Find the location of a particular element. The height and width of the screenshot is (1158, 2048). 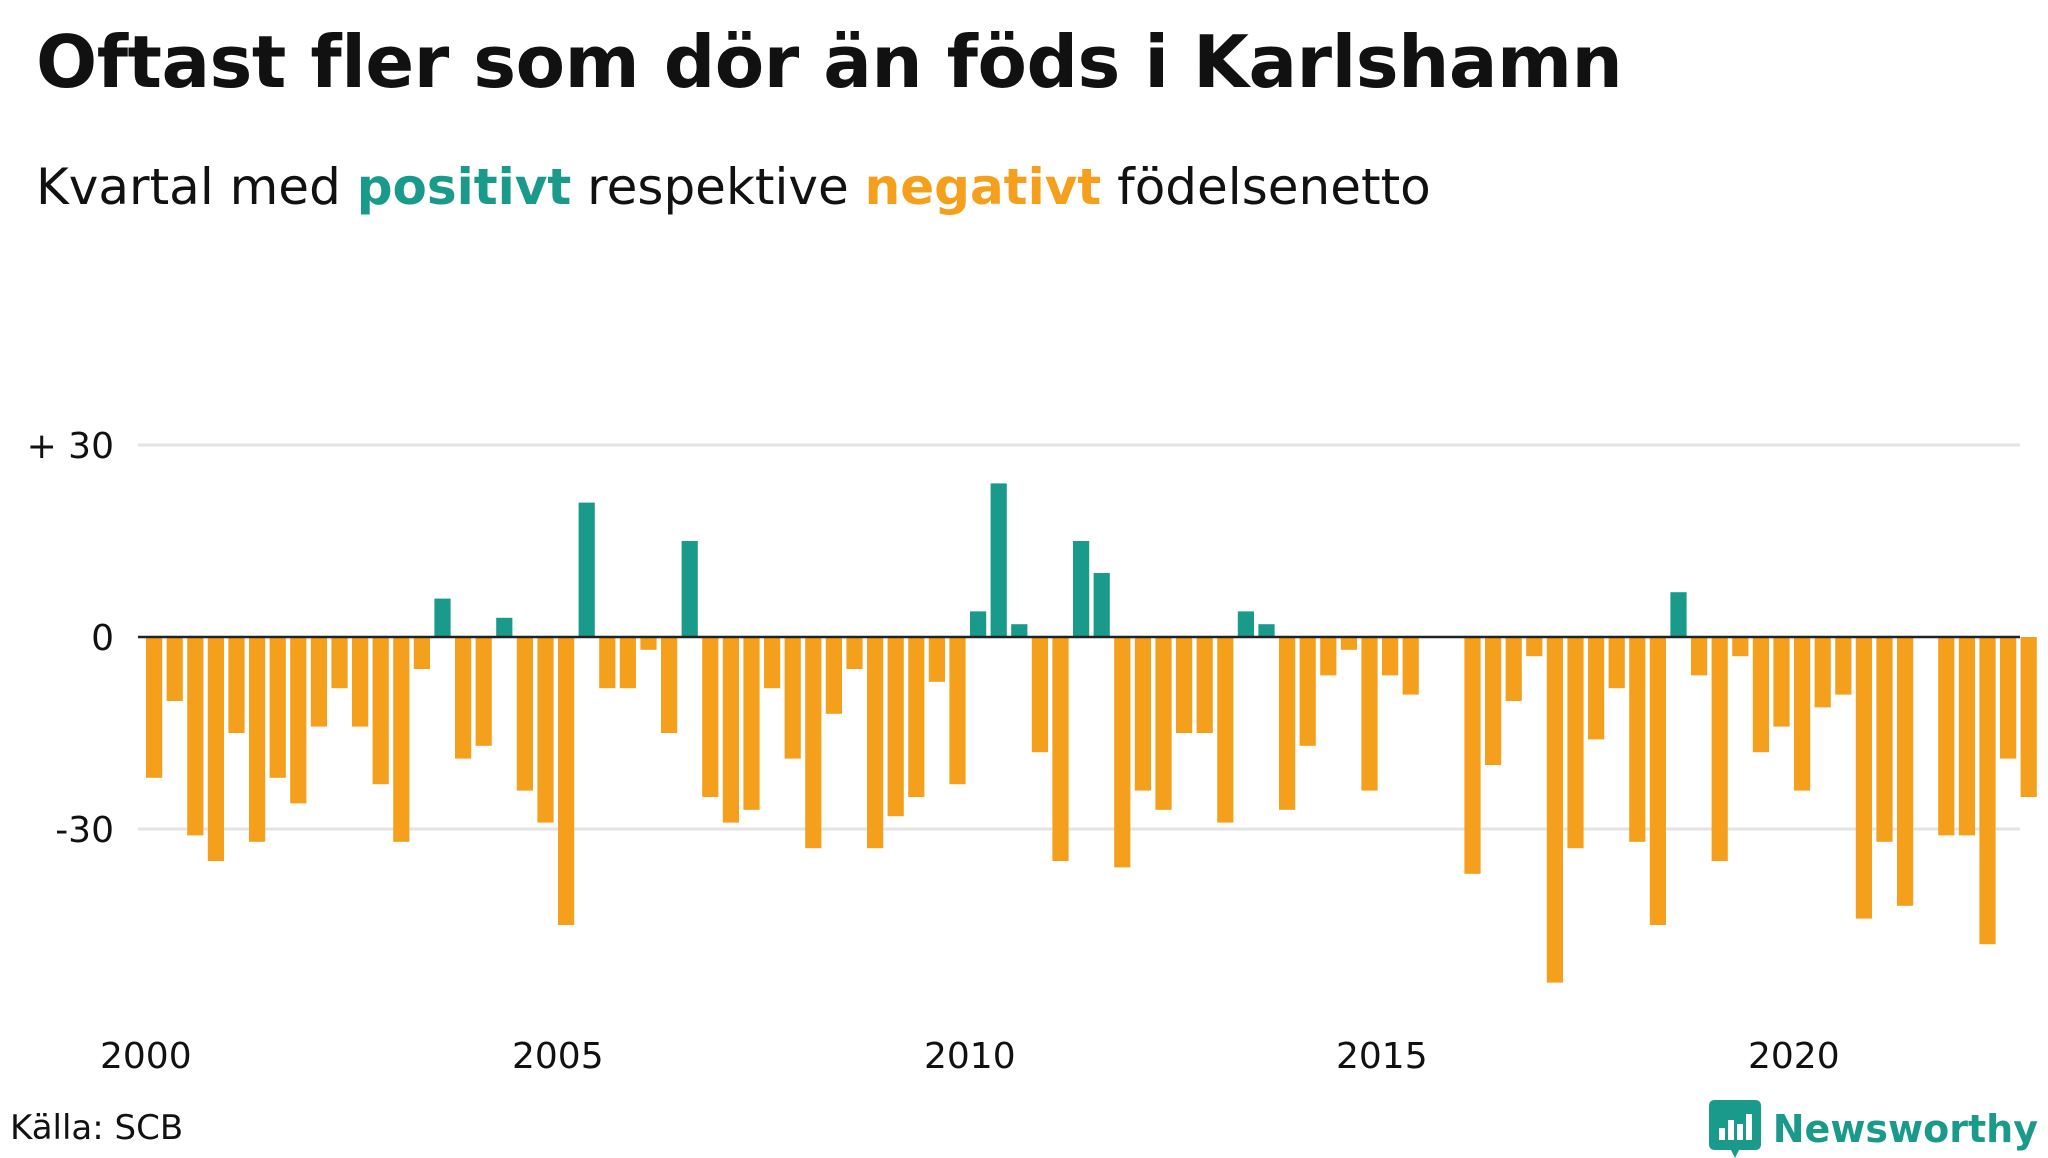

y-tick-label: + 30 is located at coordinates (70, 446).